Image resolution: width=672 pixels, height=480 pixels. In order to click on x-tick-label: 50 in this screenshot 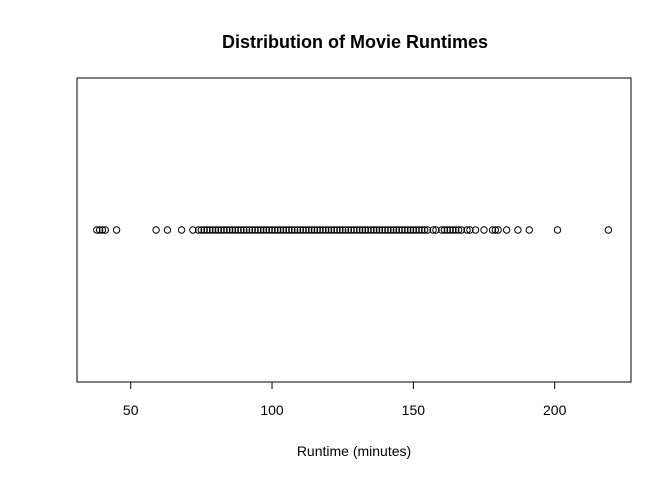, I will do `click(131, 410)`.